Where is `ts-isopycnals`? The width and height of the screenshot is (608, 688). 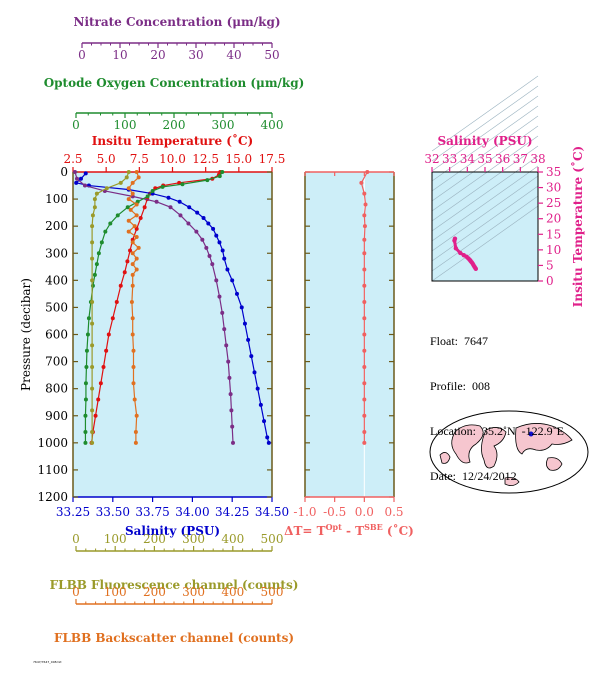 ts-isopycnals is located at coordinates (485, 178).